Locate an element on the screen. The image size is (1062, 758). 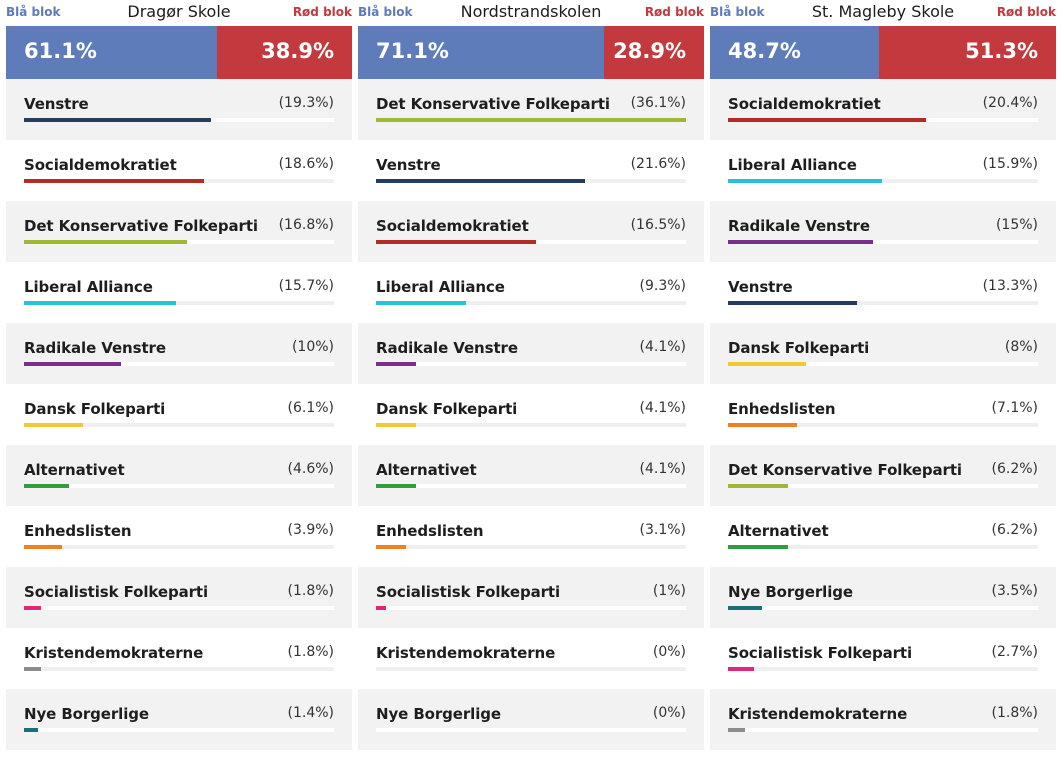
bloc-split-bar: 61.1% 38.9% is located at coordinates (179, 52).